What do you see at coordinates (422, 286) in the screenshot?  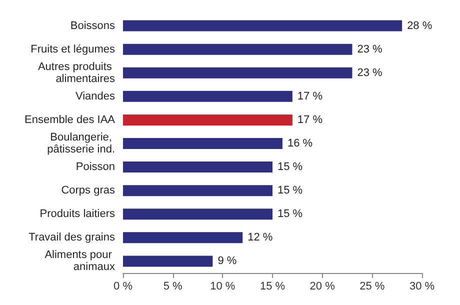 I see `x-tick-label: 30 %` at bounding box center [422, 286].